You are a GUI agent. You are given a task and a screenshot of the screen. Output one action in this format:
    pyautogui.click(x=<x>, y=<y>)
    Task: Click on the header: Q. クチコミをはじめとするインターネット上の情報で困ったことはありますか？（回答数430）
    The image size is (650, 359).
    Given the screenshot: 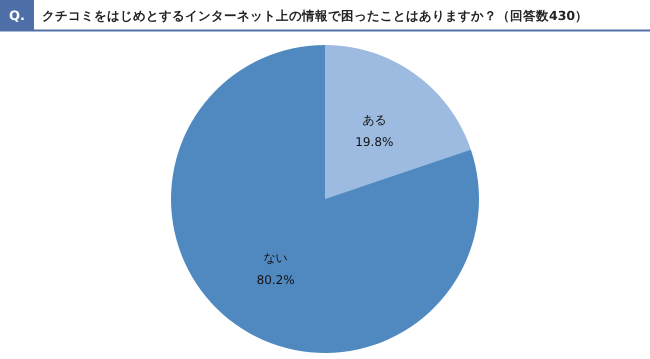 What is the action you would take?
    pyautogui.click(x=325, y=16)
    